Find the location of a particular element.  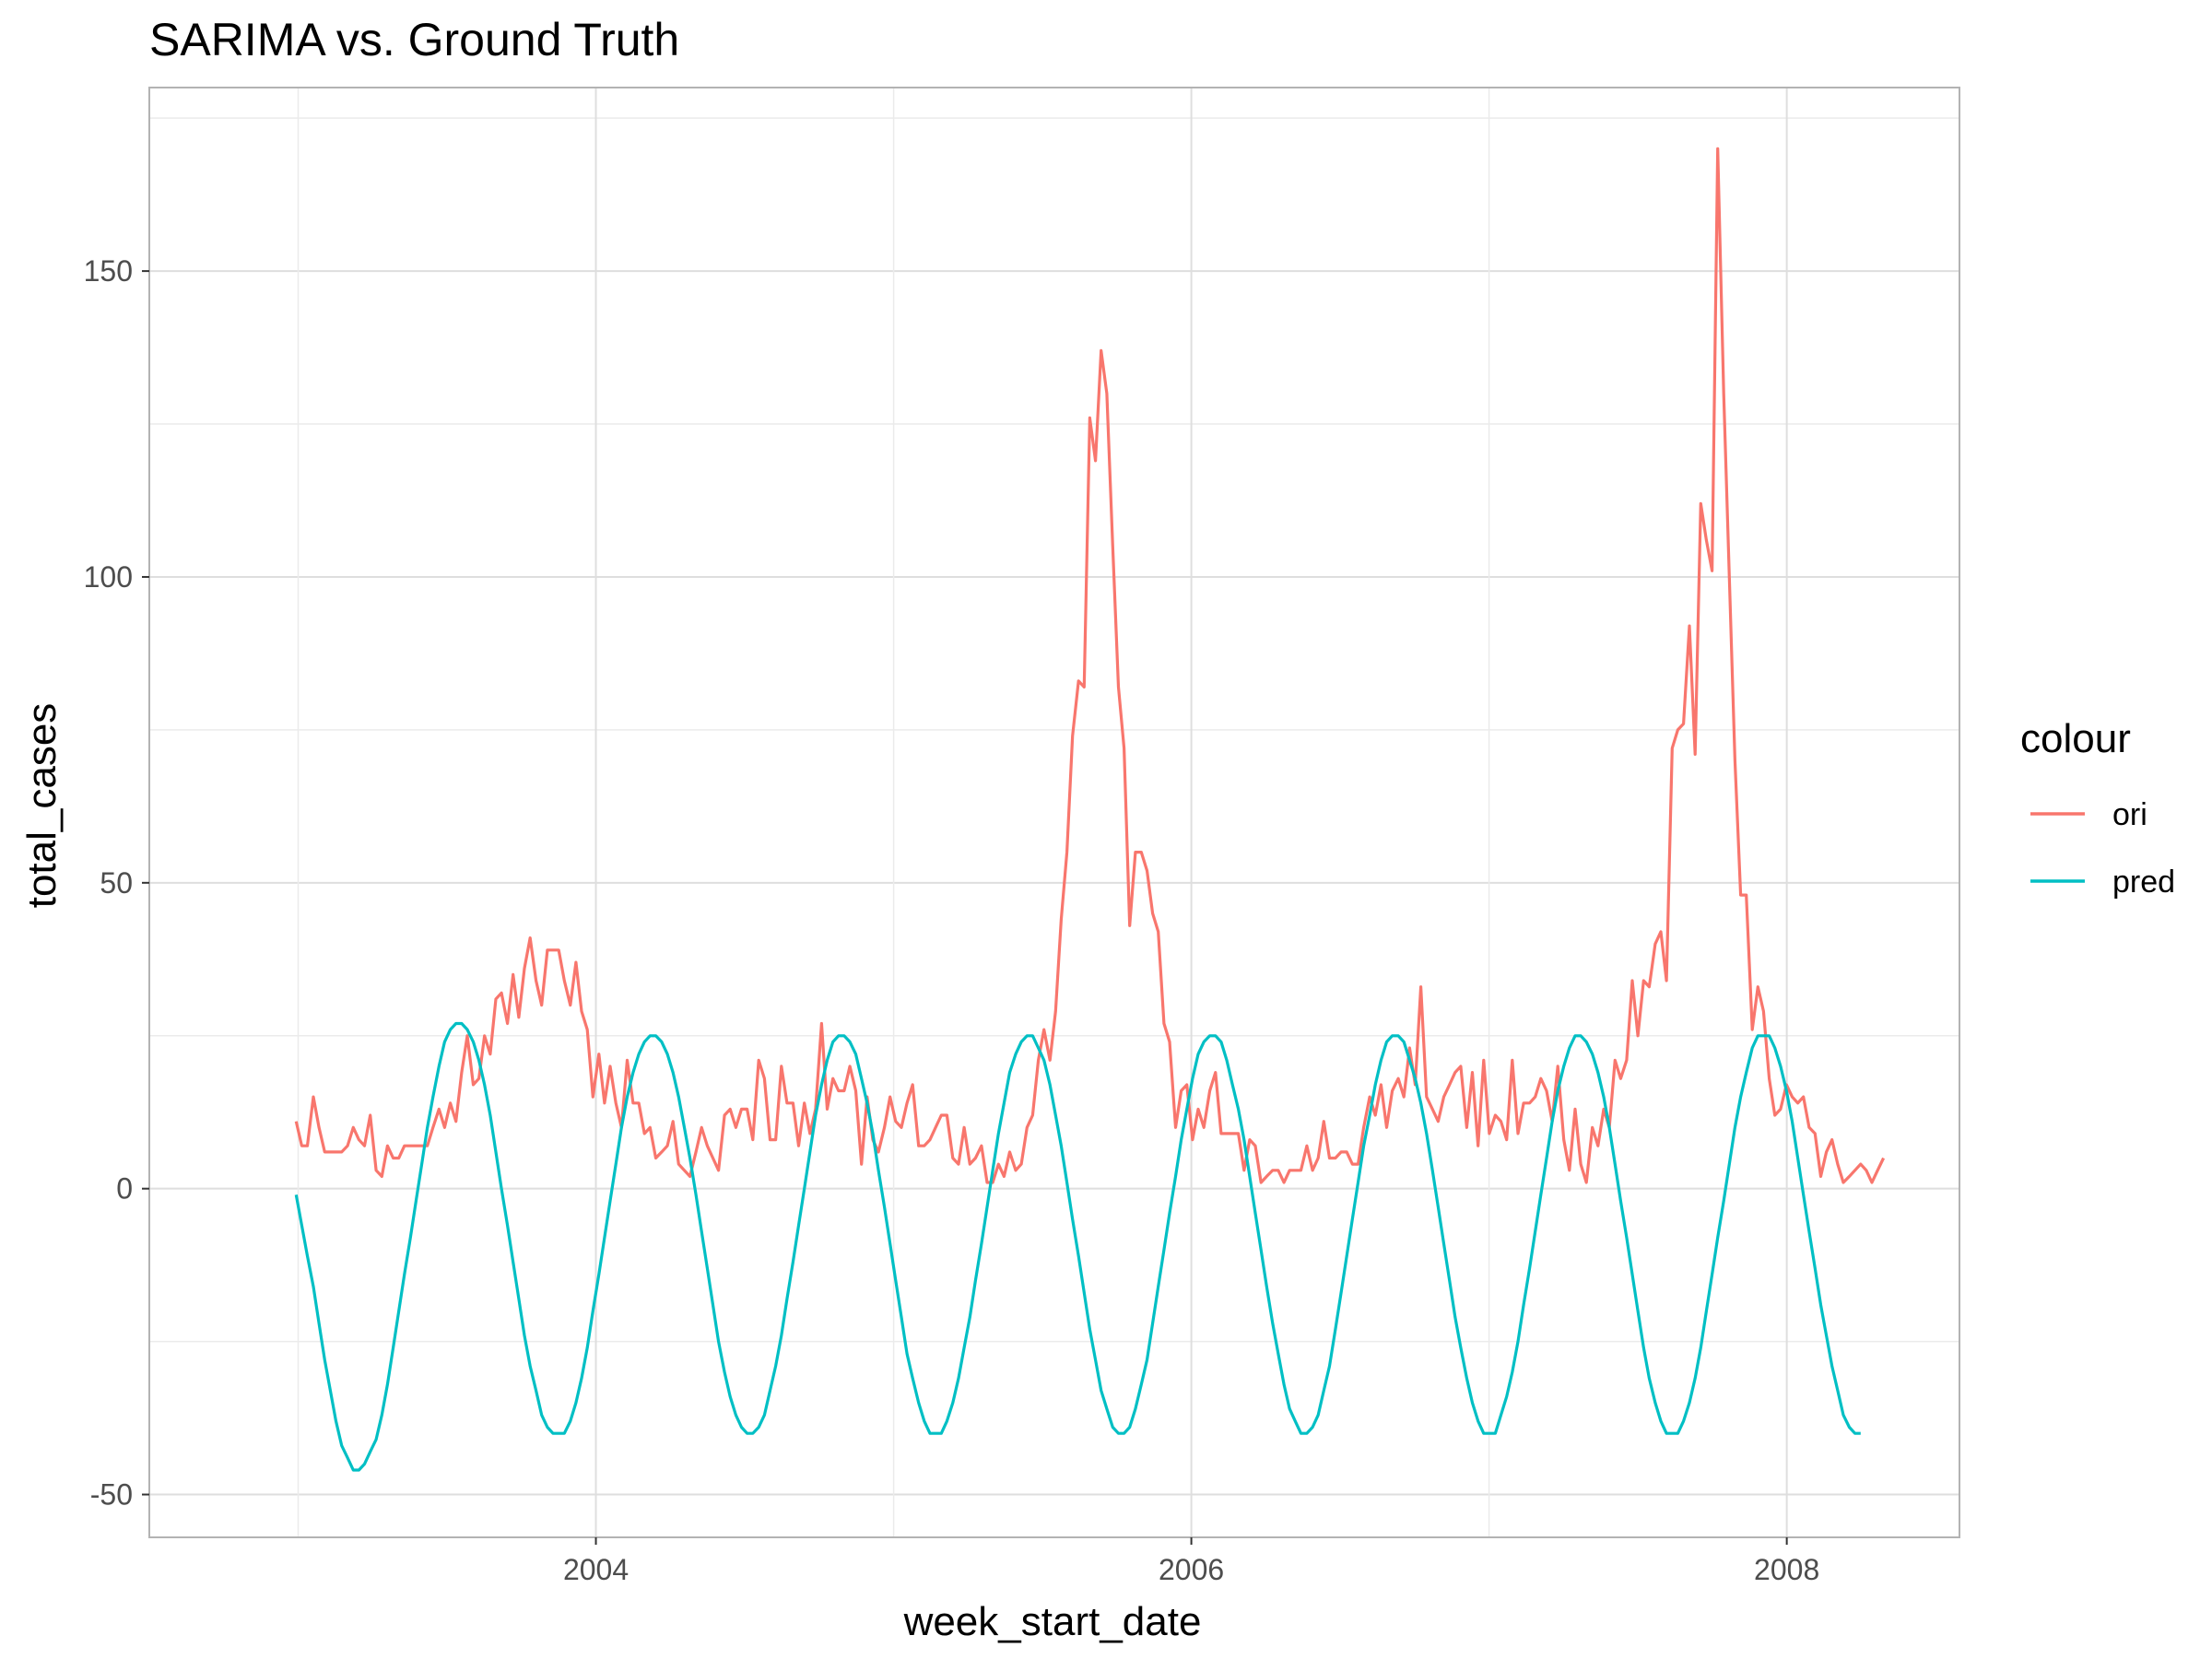

y-axis-title: total_cases is located at coordinates (42, 806).